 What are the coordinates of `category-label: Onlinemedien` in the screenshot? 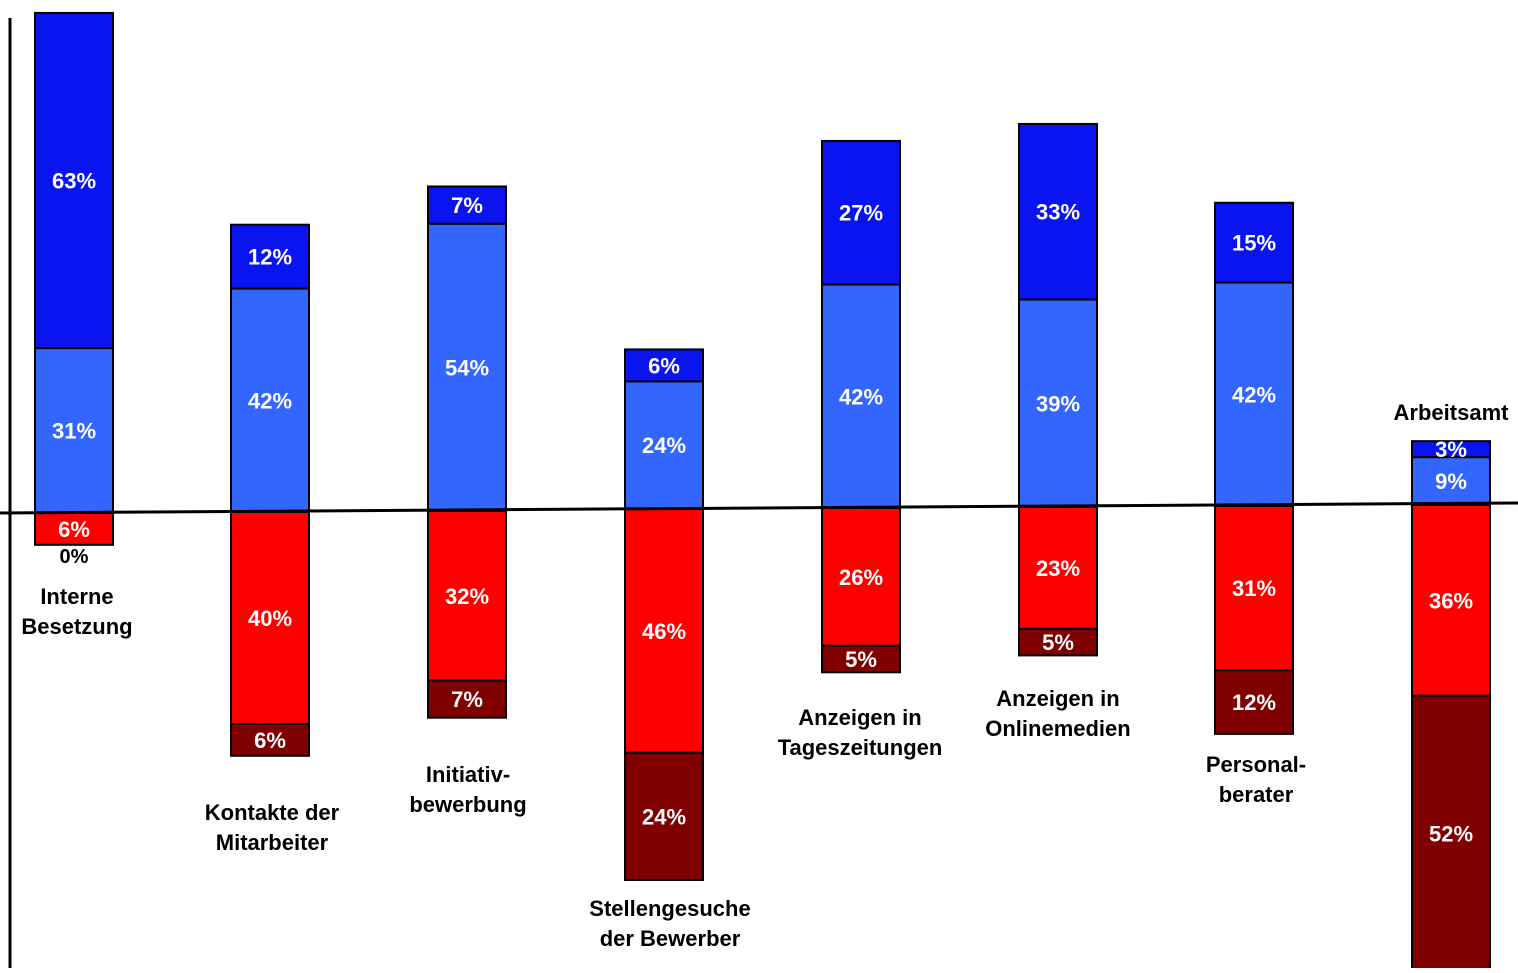 It's located at (1057, 728).